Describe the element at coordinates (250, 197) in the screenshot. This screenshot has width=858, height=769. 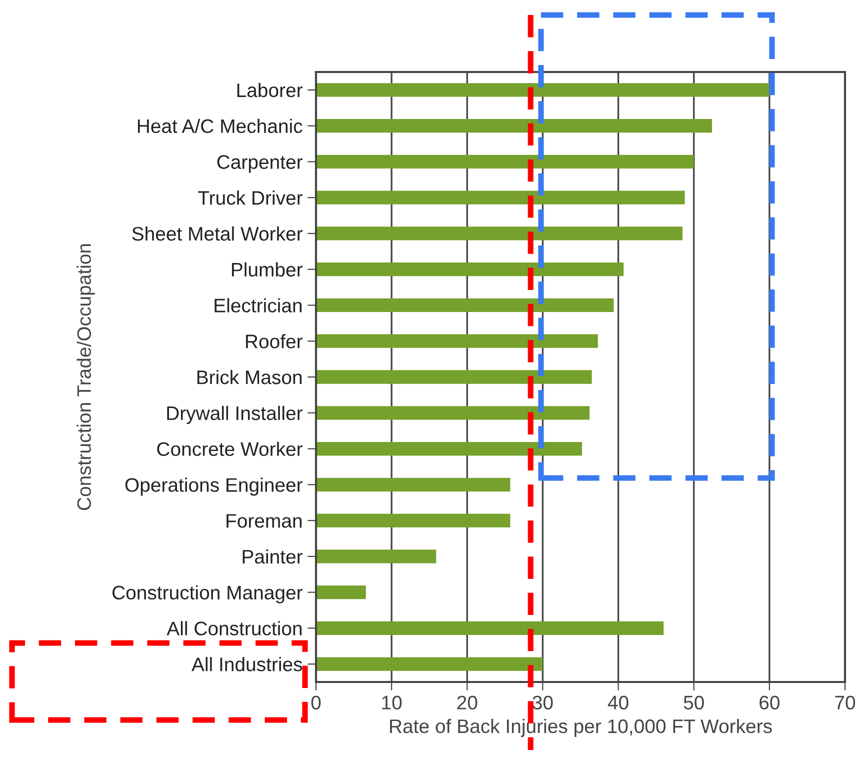
I see `y-tick-label: Truck Driver` at that location.